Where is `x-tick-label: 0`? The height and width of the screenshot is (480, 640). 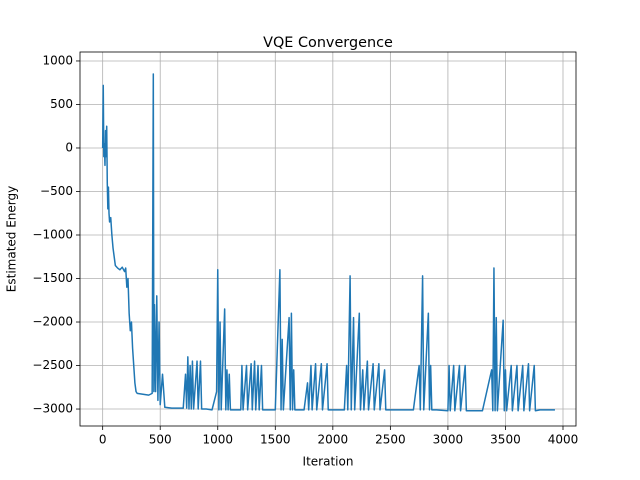 x-tick-label: 0 is located at coordinates (103, 440).